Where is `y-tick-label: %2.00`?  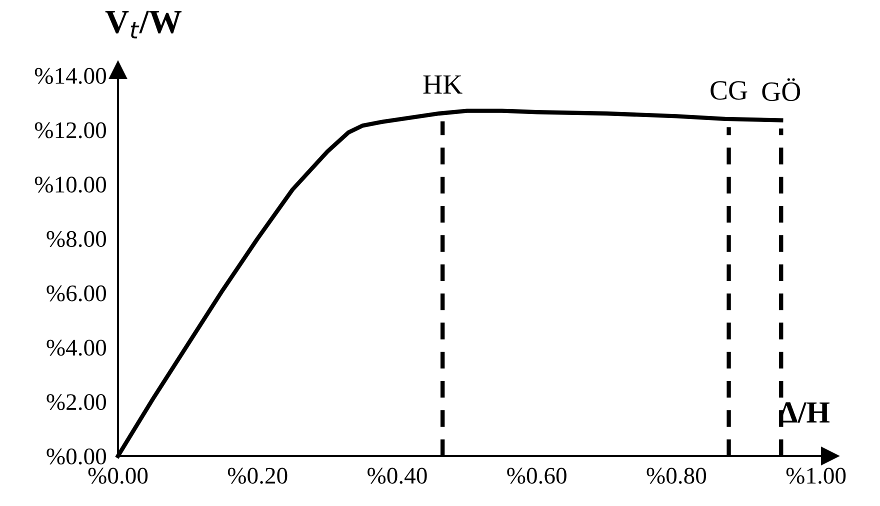
y-tick-label: %2.00 is located at coordinates (76, 402).